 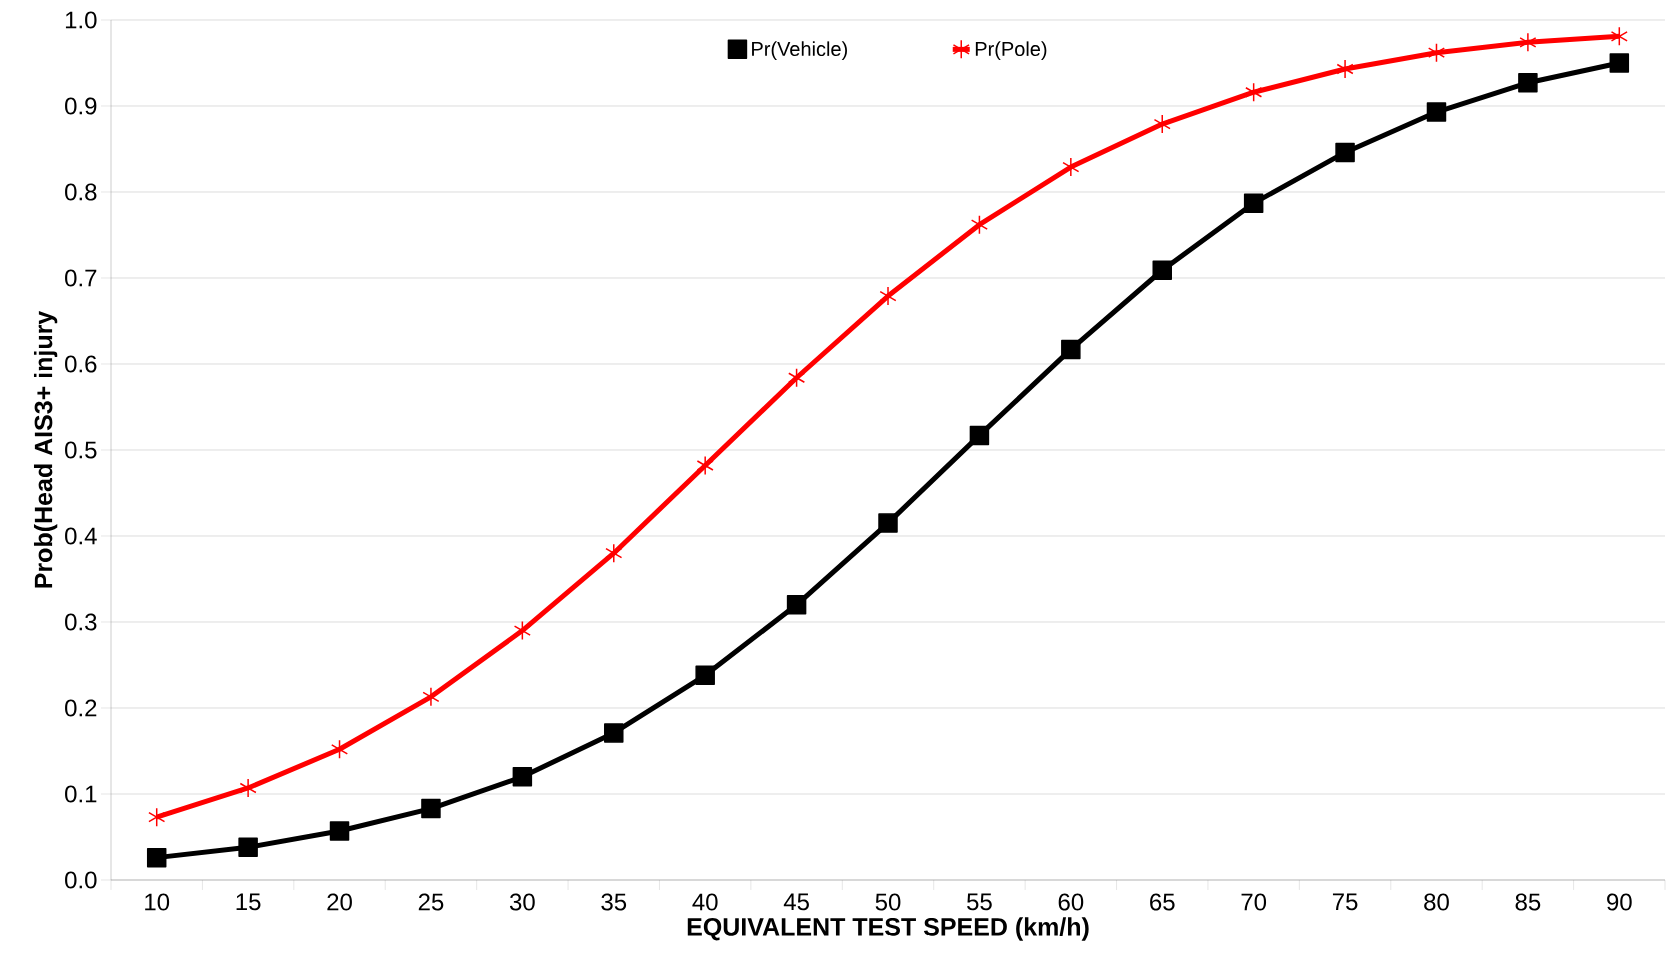 What do you see at coordinates (888, 902) in the screenshot?
I see `x-tick-label: 50` at bounding box center [888, 902].